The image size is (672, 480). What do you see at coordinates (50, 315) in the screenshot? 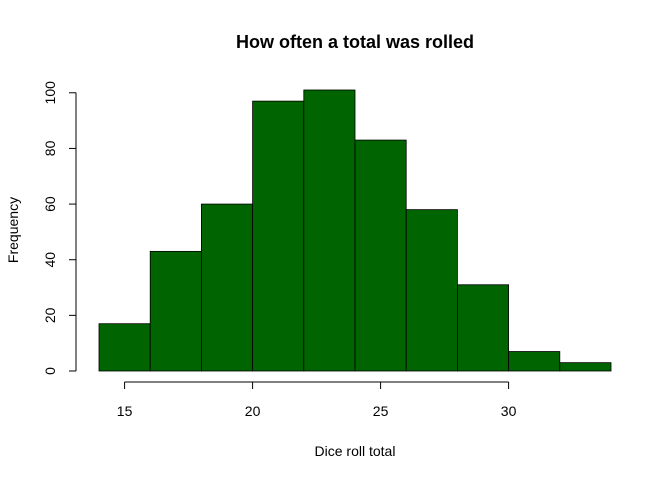
I see `y-tick-label: 20` at bounding box center [50, 315].